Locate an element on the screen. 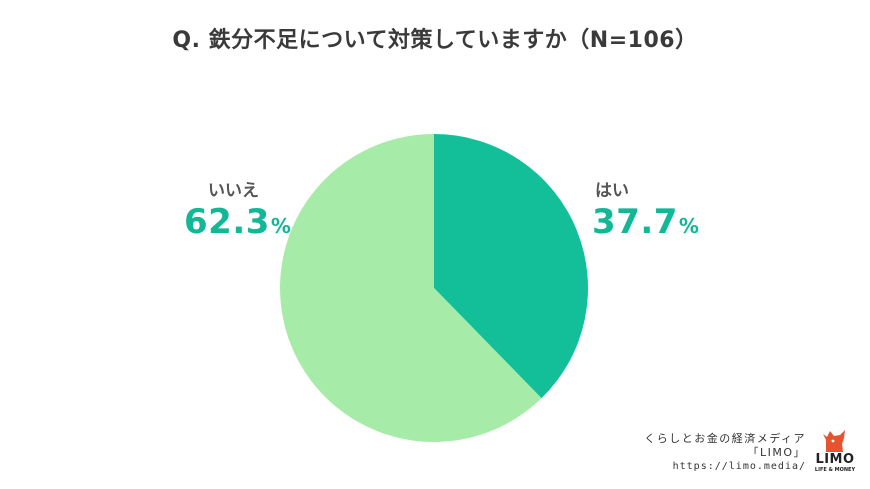 This screenshot has height=489, width=870. limo-logo: LIMO LIFE & MONEY is located at coordinates (835, 452).